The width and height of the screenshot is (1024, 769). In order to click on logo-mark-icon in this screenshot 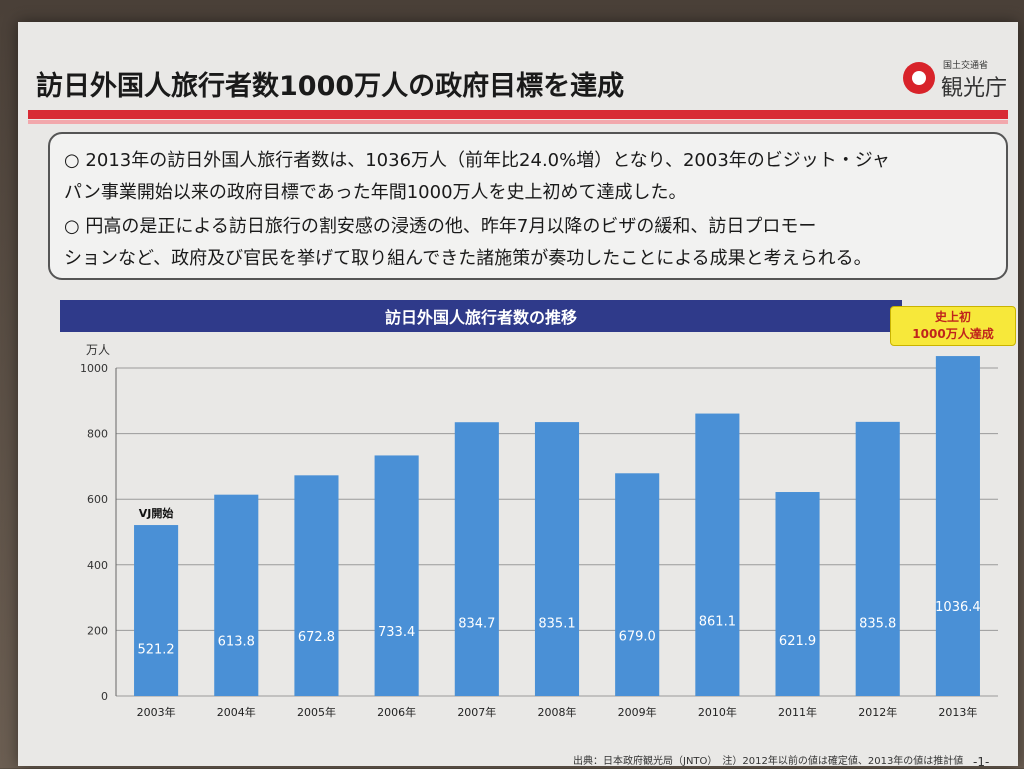, I will do `click(919, 78)`.